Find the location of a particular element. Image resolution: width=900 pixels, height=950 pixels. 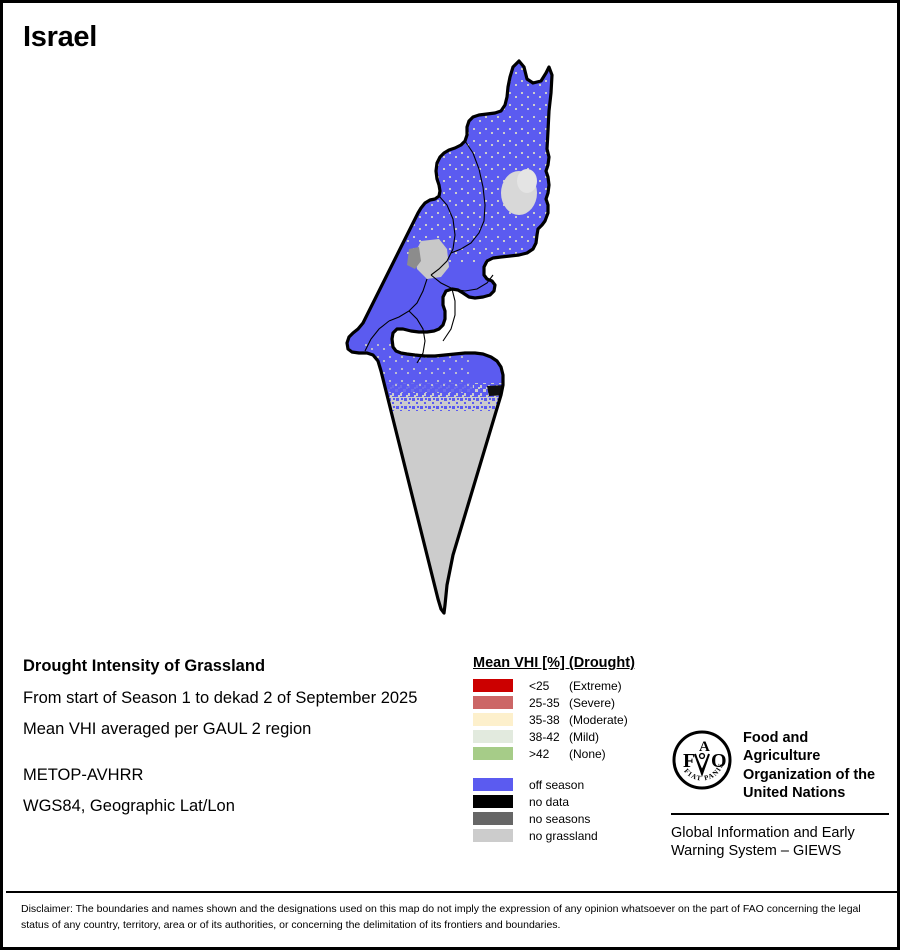

legend-item-none: >42 (None) is located at coordinates (573, 753).